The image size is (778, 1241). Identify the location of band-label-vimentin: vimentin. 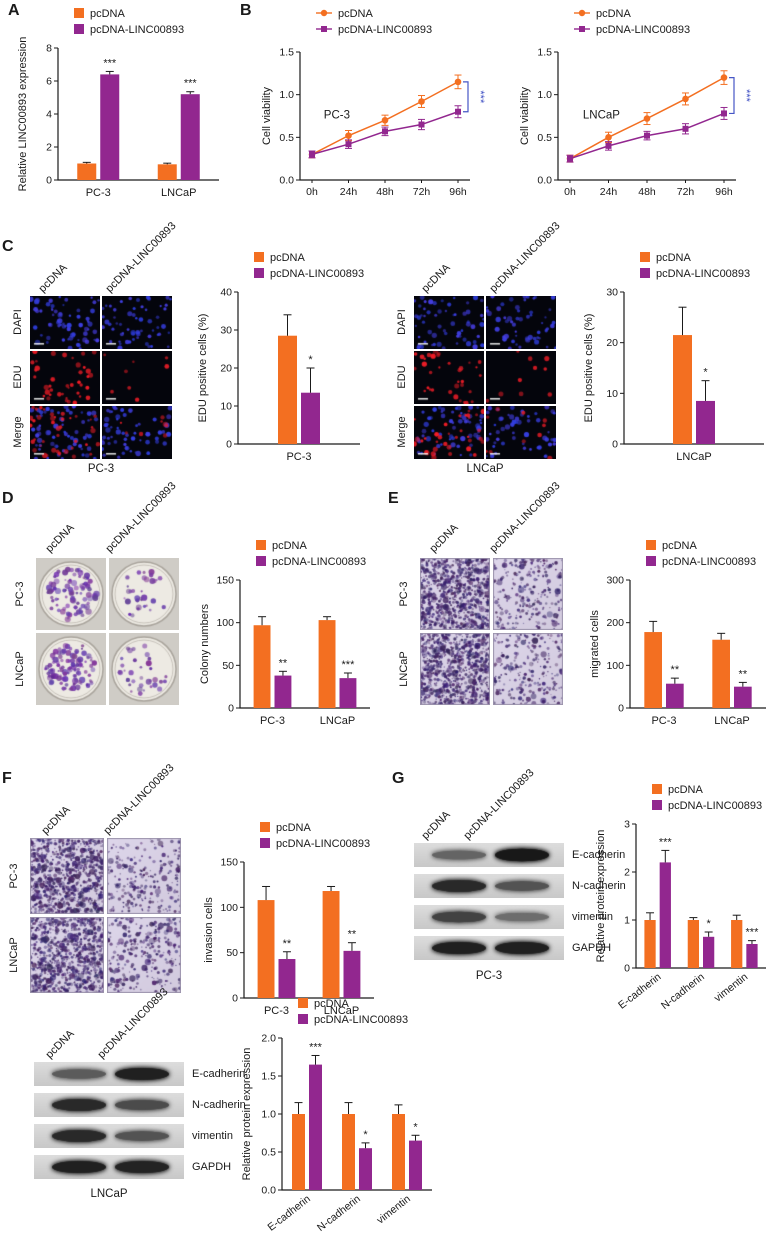
(592, 917).